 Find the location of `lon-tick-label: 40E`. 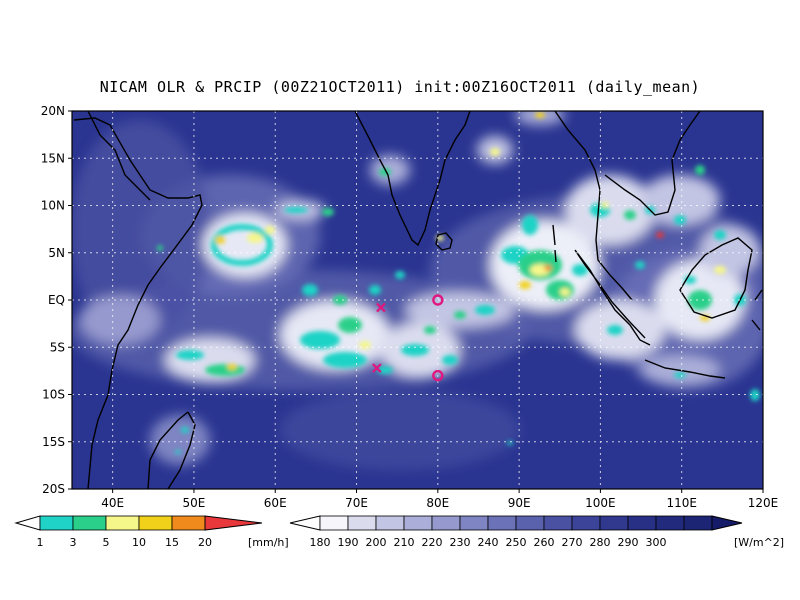

lon-tick-label: 40E is located at coordinates (112, 503).